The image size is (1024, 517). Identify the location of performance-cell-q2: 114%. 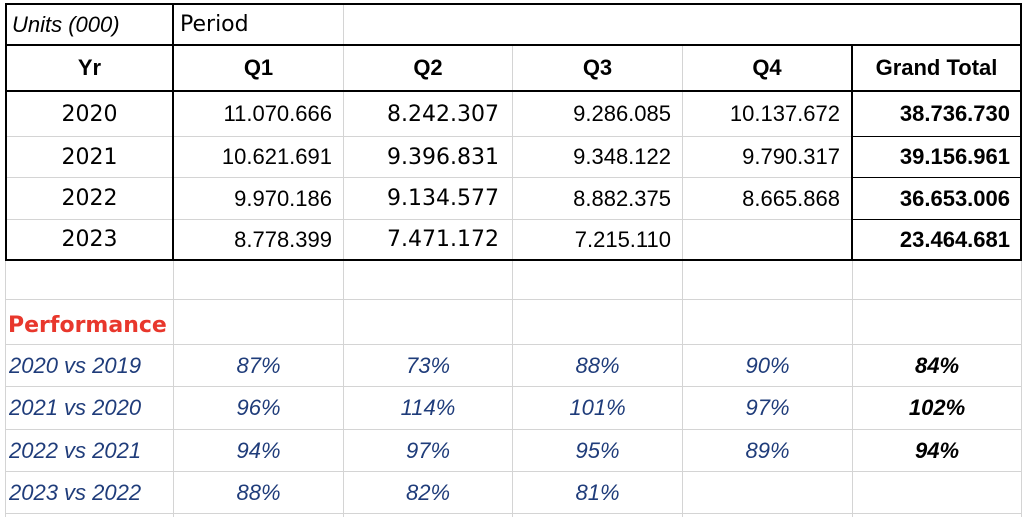
(428, 407).